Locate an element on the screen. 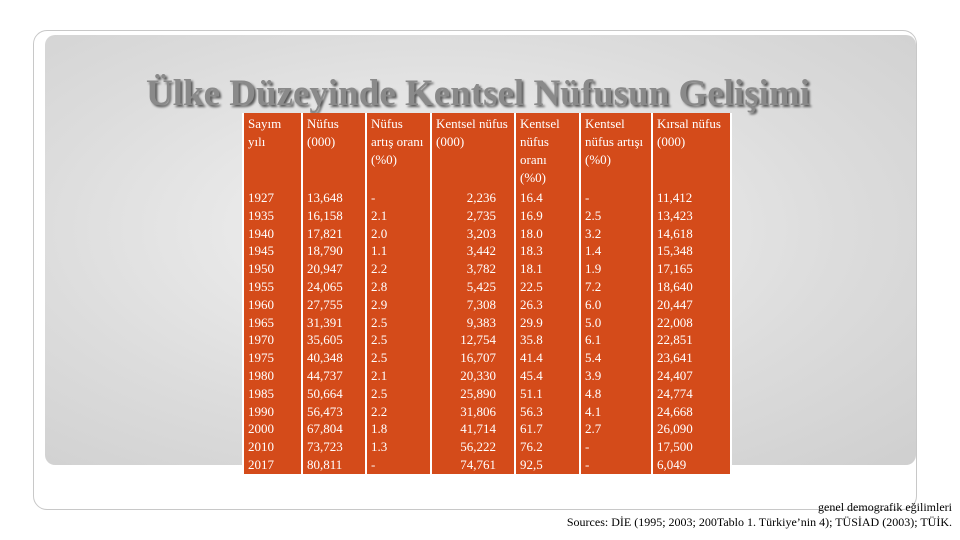 Image resolution: width=960 pixels, height=540 pixels. table-row: 2010 73,723 1.3 56,222 76.2-17,500 is located at coordinates (487, 447).